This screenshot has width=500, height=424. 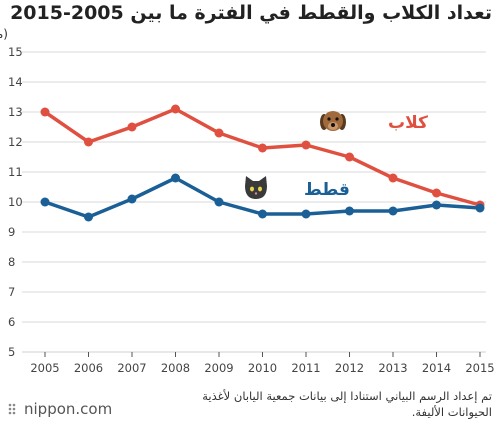 What do you see at coordinates (15, 82) in the screenshot?
I see `y-tick-label: 14` at bounding box center [15, 82].